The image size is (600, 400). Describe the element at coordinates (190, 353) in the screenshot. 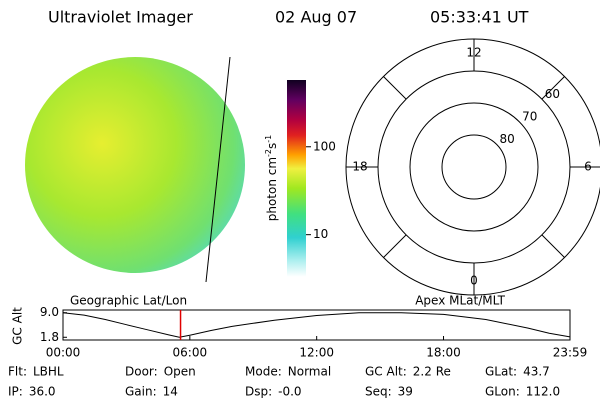

I see `x-tick-label: 06:00` at that location.